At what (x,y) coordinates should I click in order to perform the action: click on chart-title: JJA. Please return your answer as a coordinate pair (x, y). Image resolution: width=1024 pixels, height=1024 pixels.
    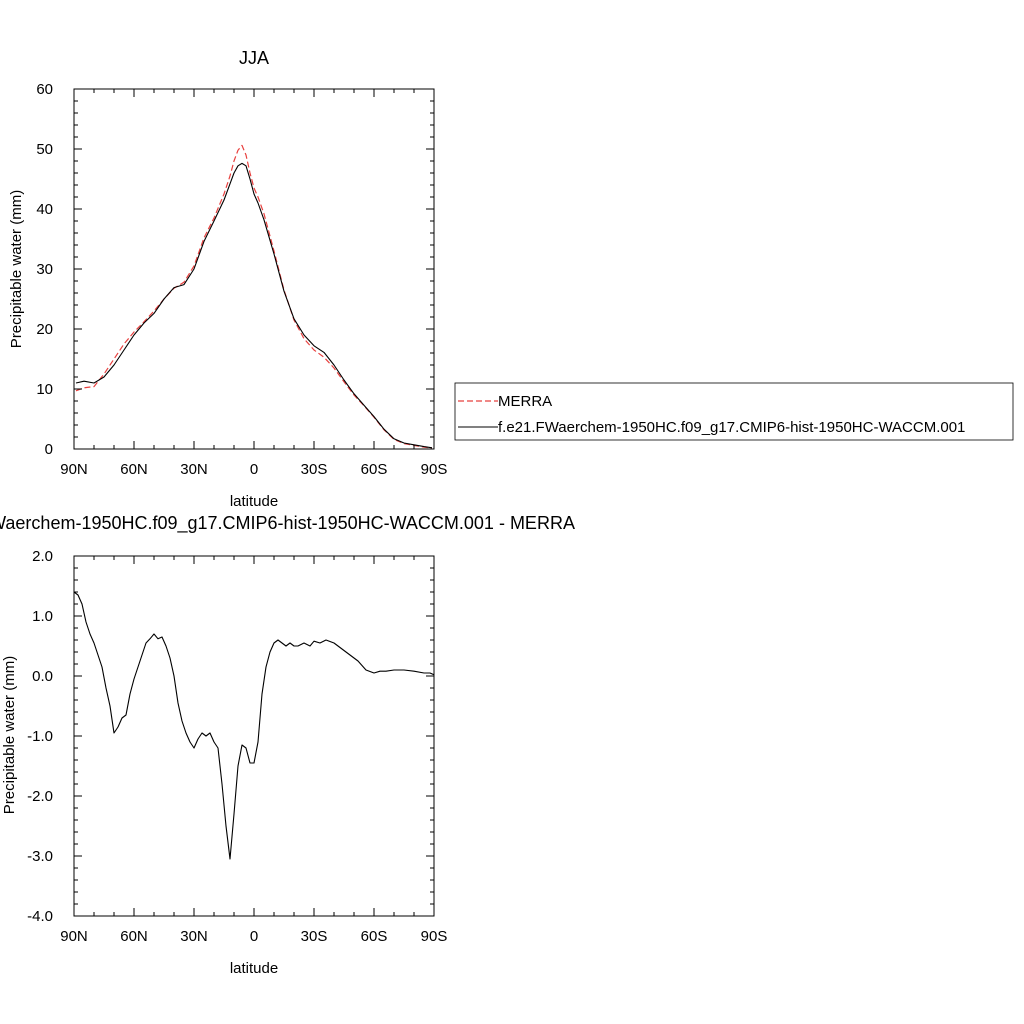
    Looking at the image, I should click on (254, 58).